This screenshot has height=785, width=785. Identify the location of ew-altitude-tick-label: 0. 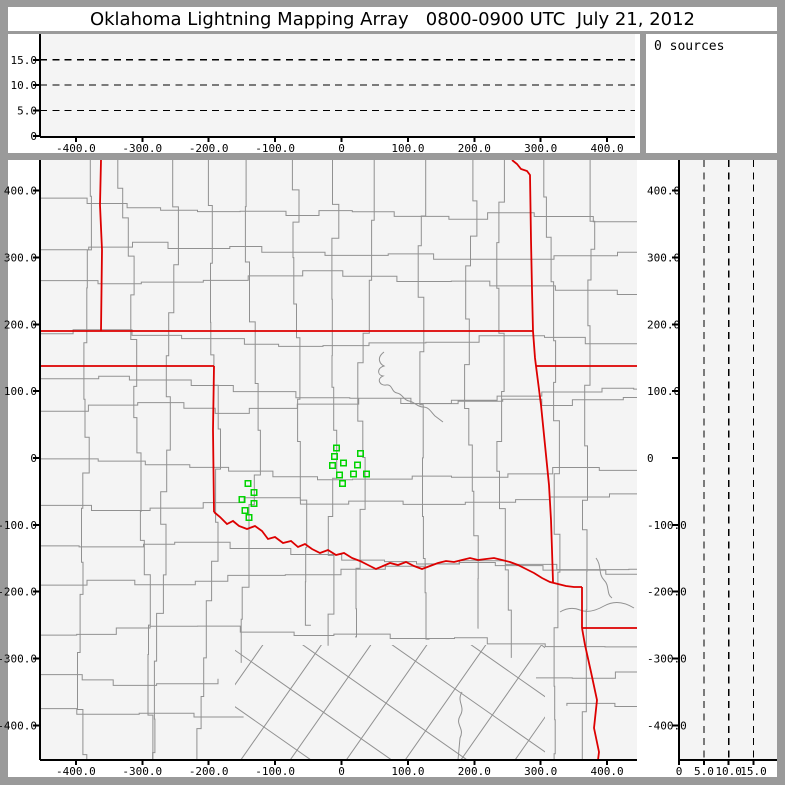
(33, 136).